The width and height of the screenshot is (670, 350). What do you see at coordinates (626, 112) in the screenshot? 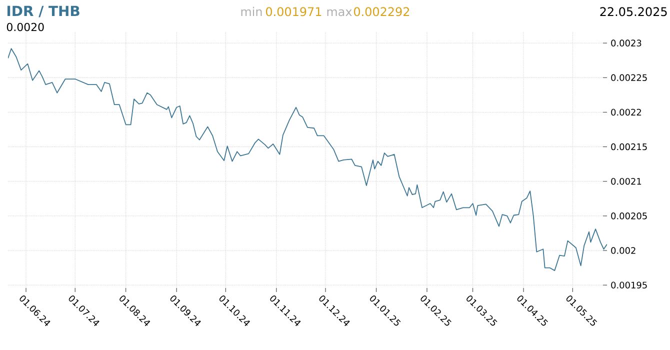
I see `y-tick-label: 0.0022` at bounding box center [626, 112].